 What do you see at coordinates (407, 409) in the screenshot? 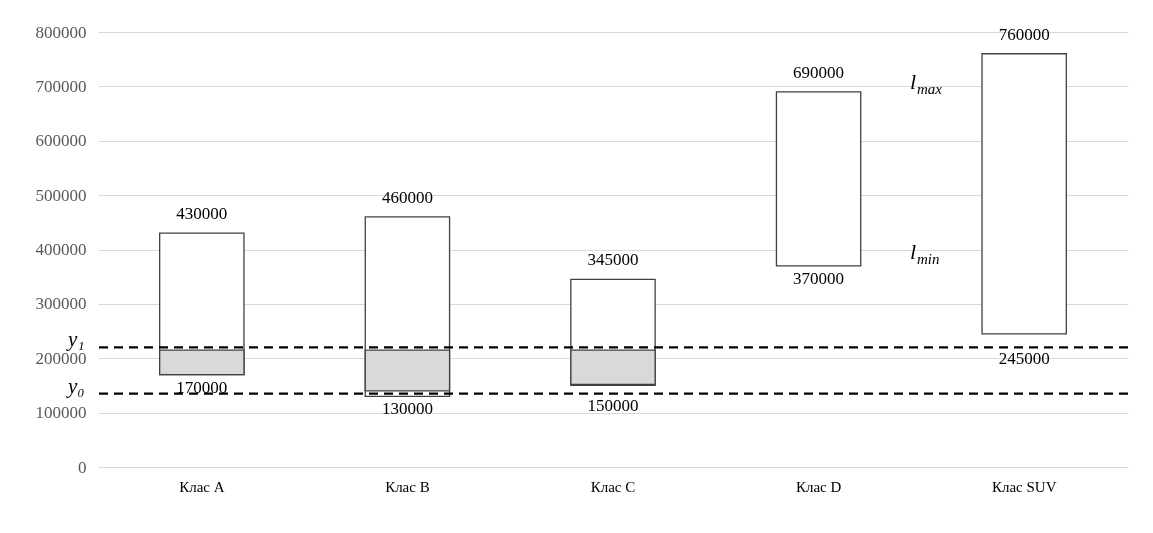
I see `annotation: 130000` at bounding box center [407, 409].